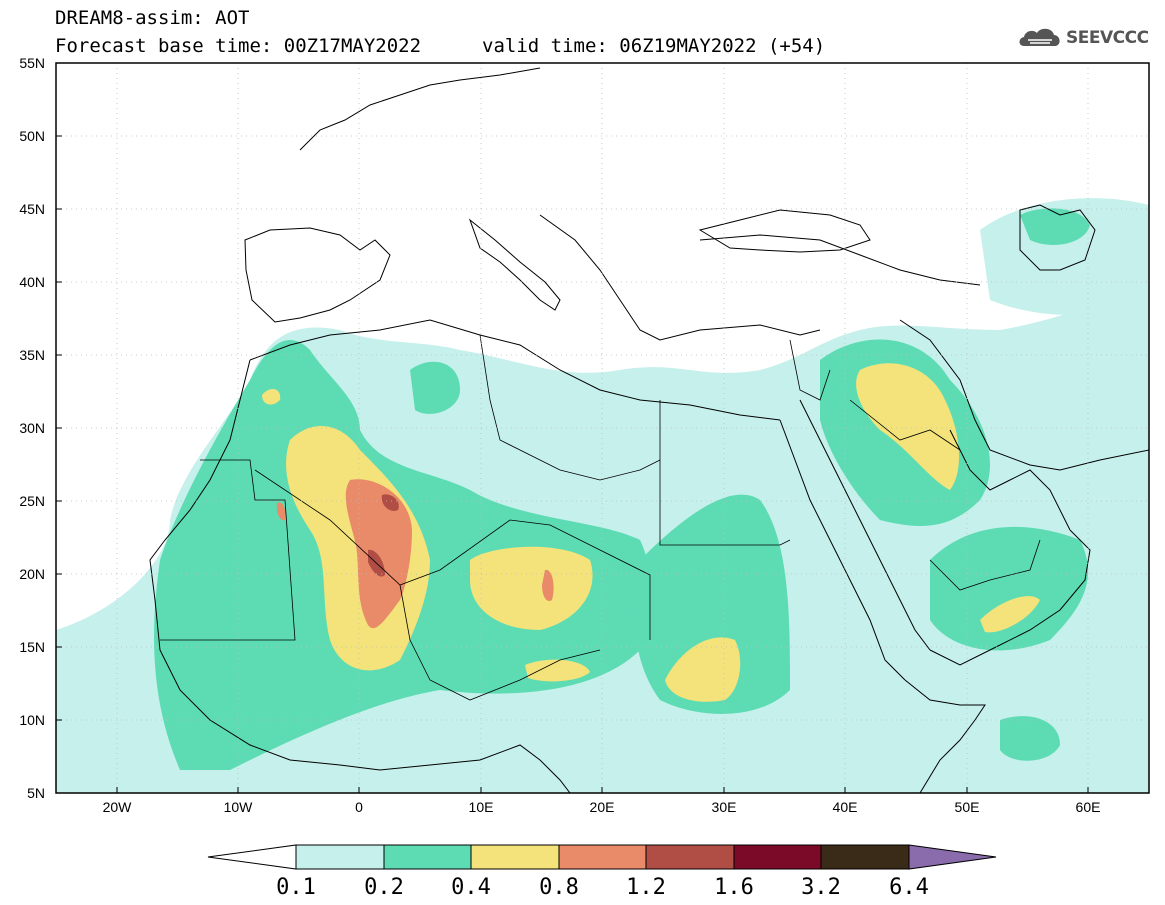  Describe the element at coordinates (32, 136) in the screenshot. I see `lat-label: 50N` at that location.